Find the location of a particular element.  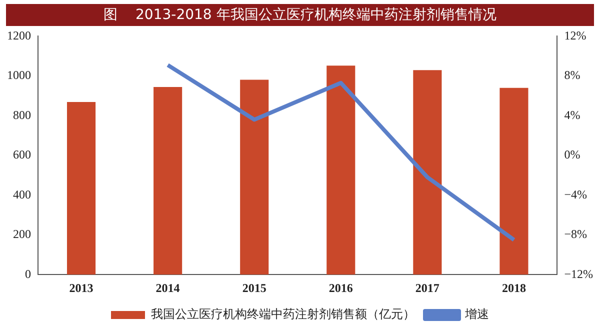

y-tick-label: 800 is located at coordinates (22, 115).